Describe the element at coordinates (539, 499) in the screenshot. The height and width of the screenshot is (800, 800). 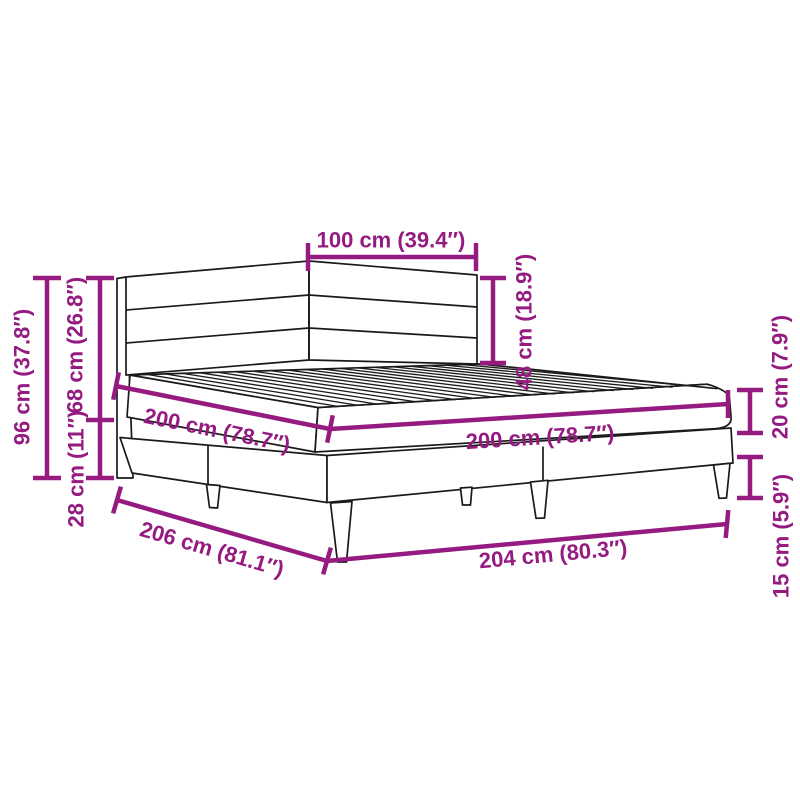
I see `leg-front-middle` at that location.